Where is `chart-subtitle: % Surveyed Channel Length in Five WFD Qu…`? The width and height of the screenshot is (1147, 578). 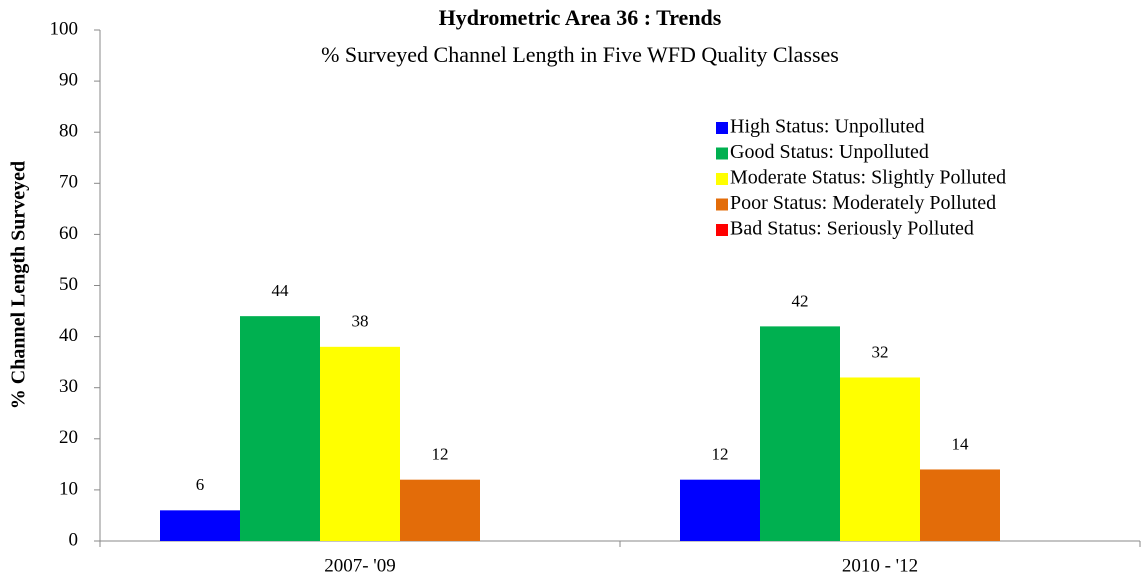
chart-subtitle: % Surveyed Channel Length in Five WFD Qu… is located at coordinates (580, 54).